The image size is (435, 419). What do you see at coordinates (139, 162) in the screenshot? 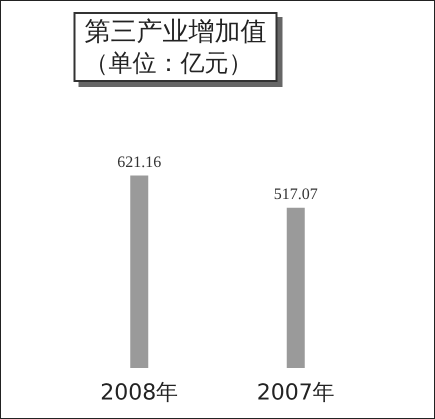
I see `data-label: 621.16` at bounding box center [139, 162].